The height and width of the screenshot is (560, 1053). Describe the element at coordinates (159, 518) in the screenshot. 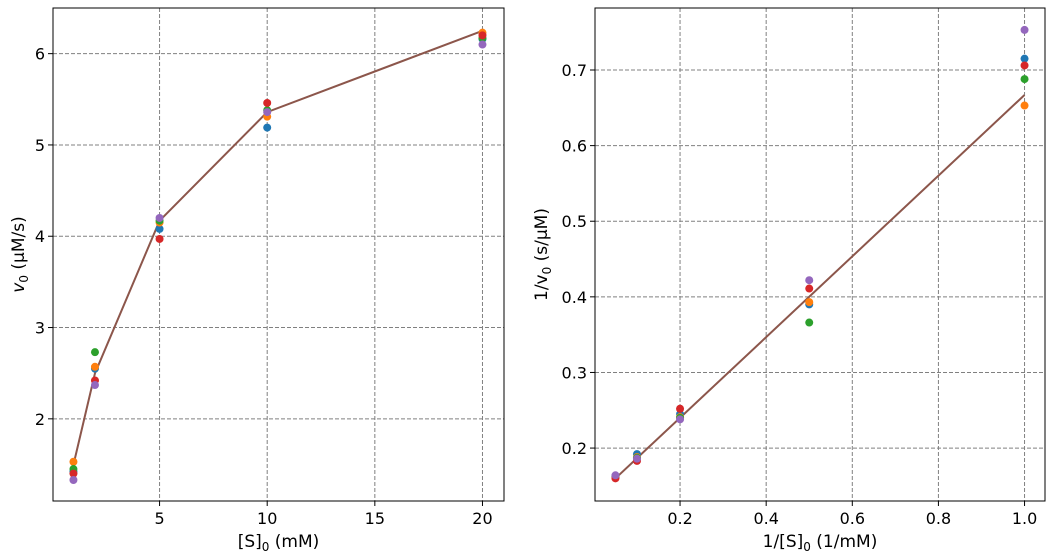

I see `x-tick-label: 5` at that location.